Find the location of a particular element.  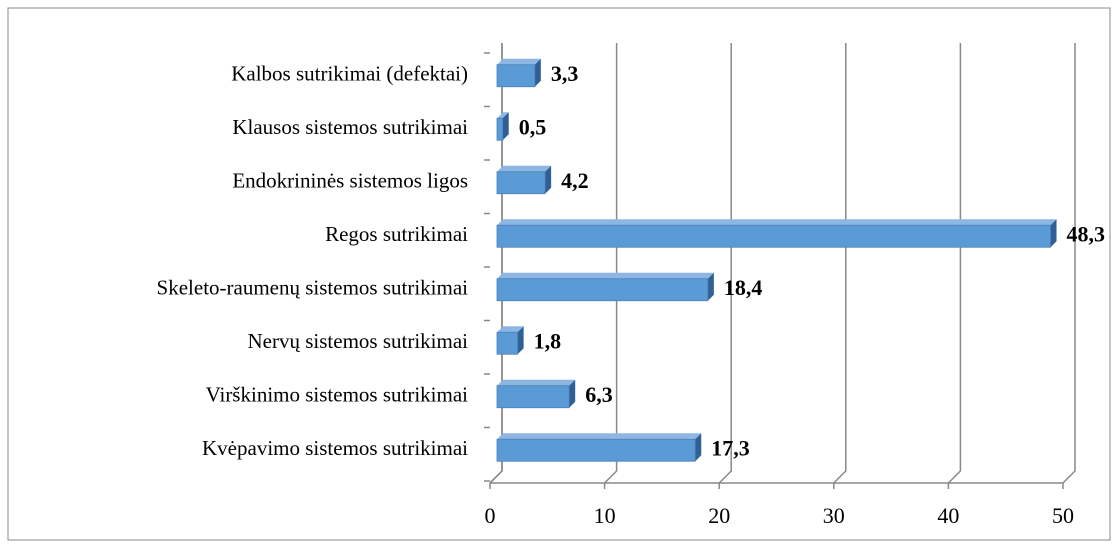

data-label: 4,2 is located at coordinates (575, 180).